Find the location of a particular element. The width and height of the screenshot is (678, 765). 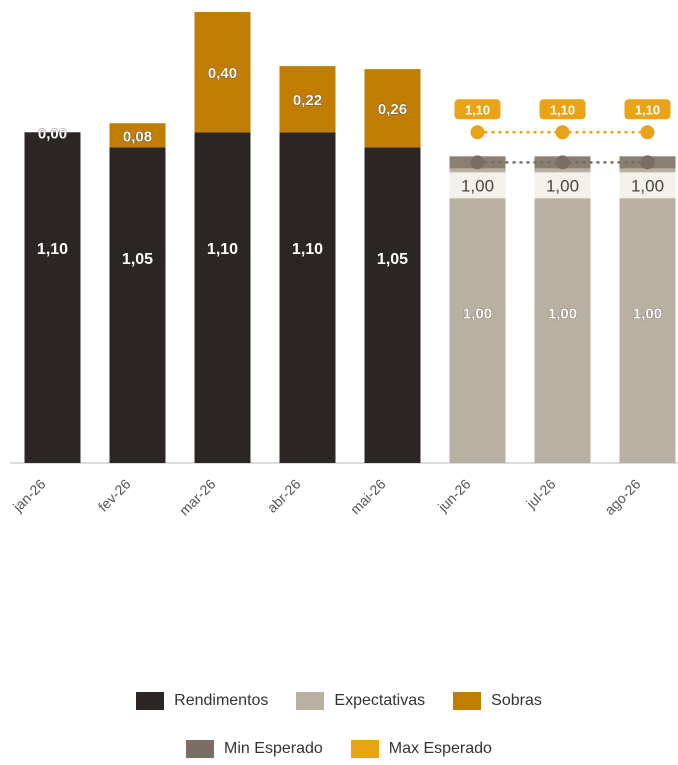

x-tick-fev-26: fev-26 is located at coordinates (114, 495).